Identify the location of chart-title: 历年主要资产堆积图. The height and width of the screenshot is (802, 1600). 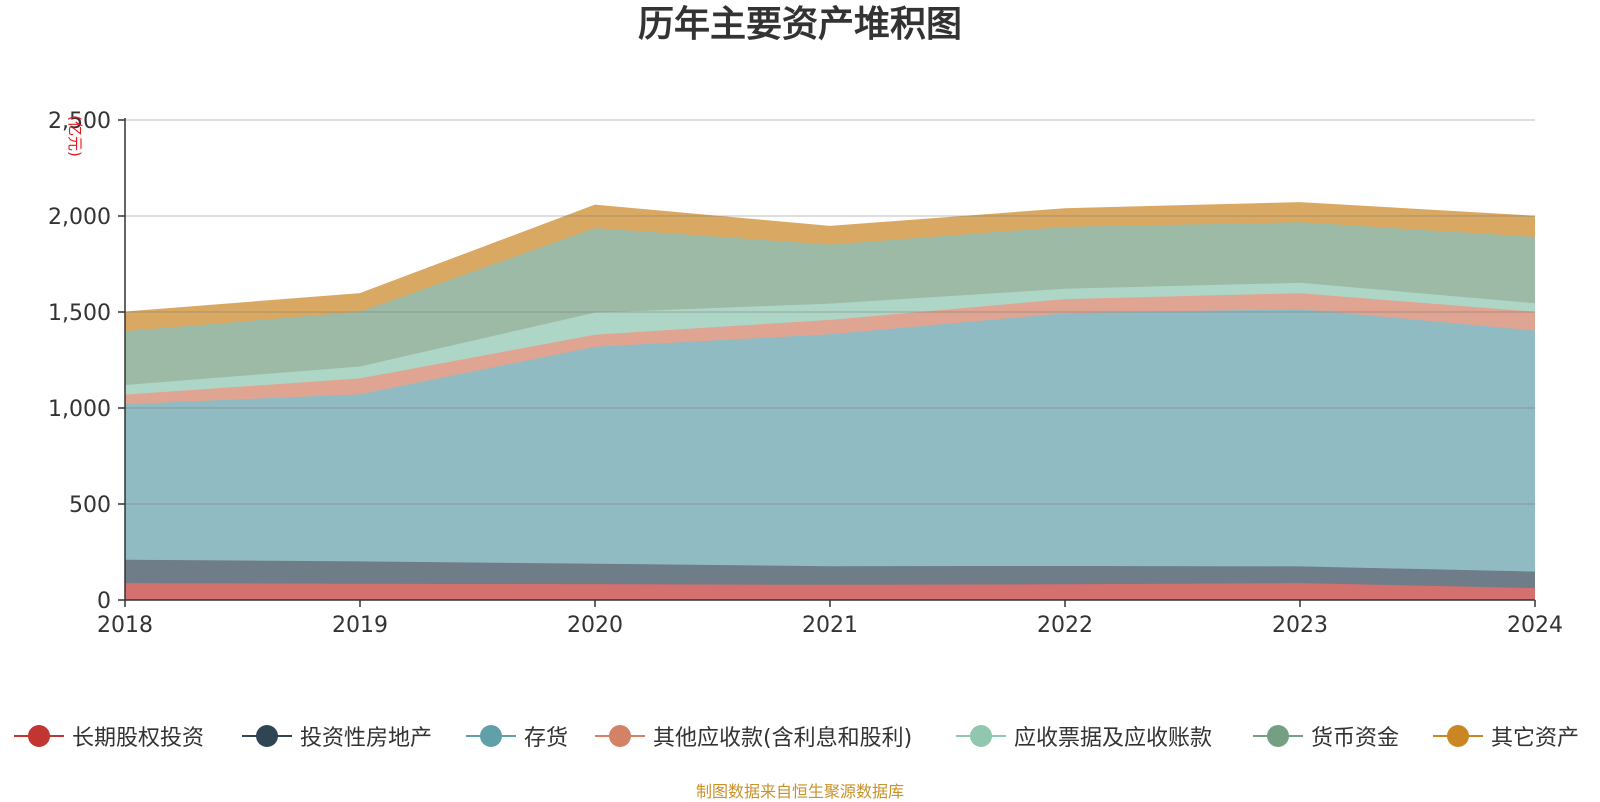
(799, 24).